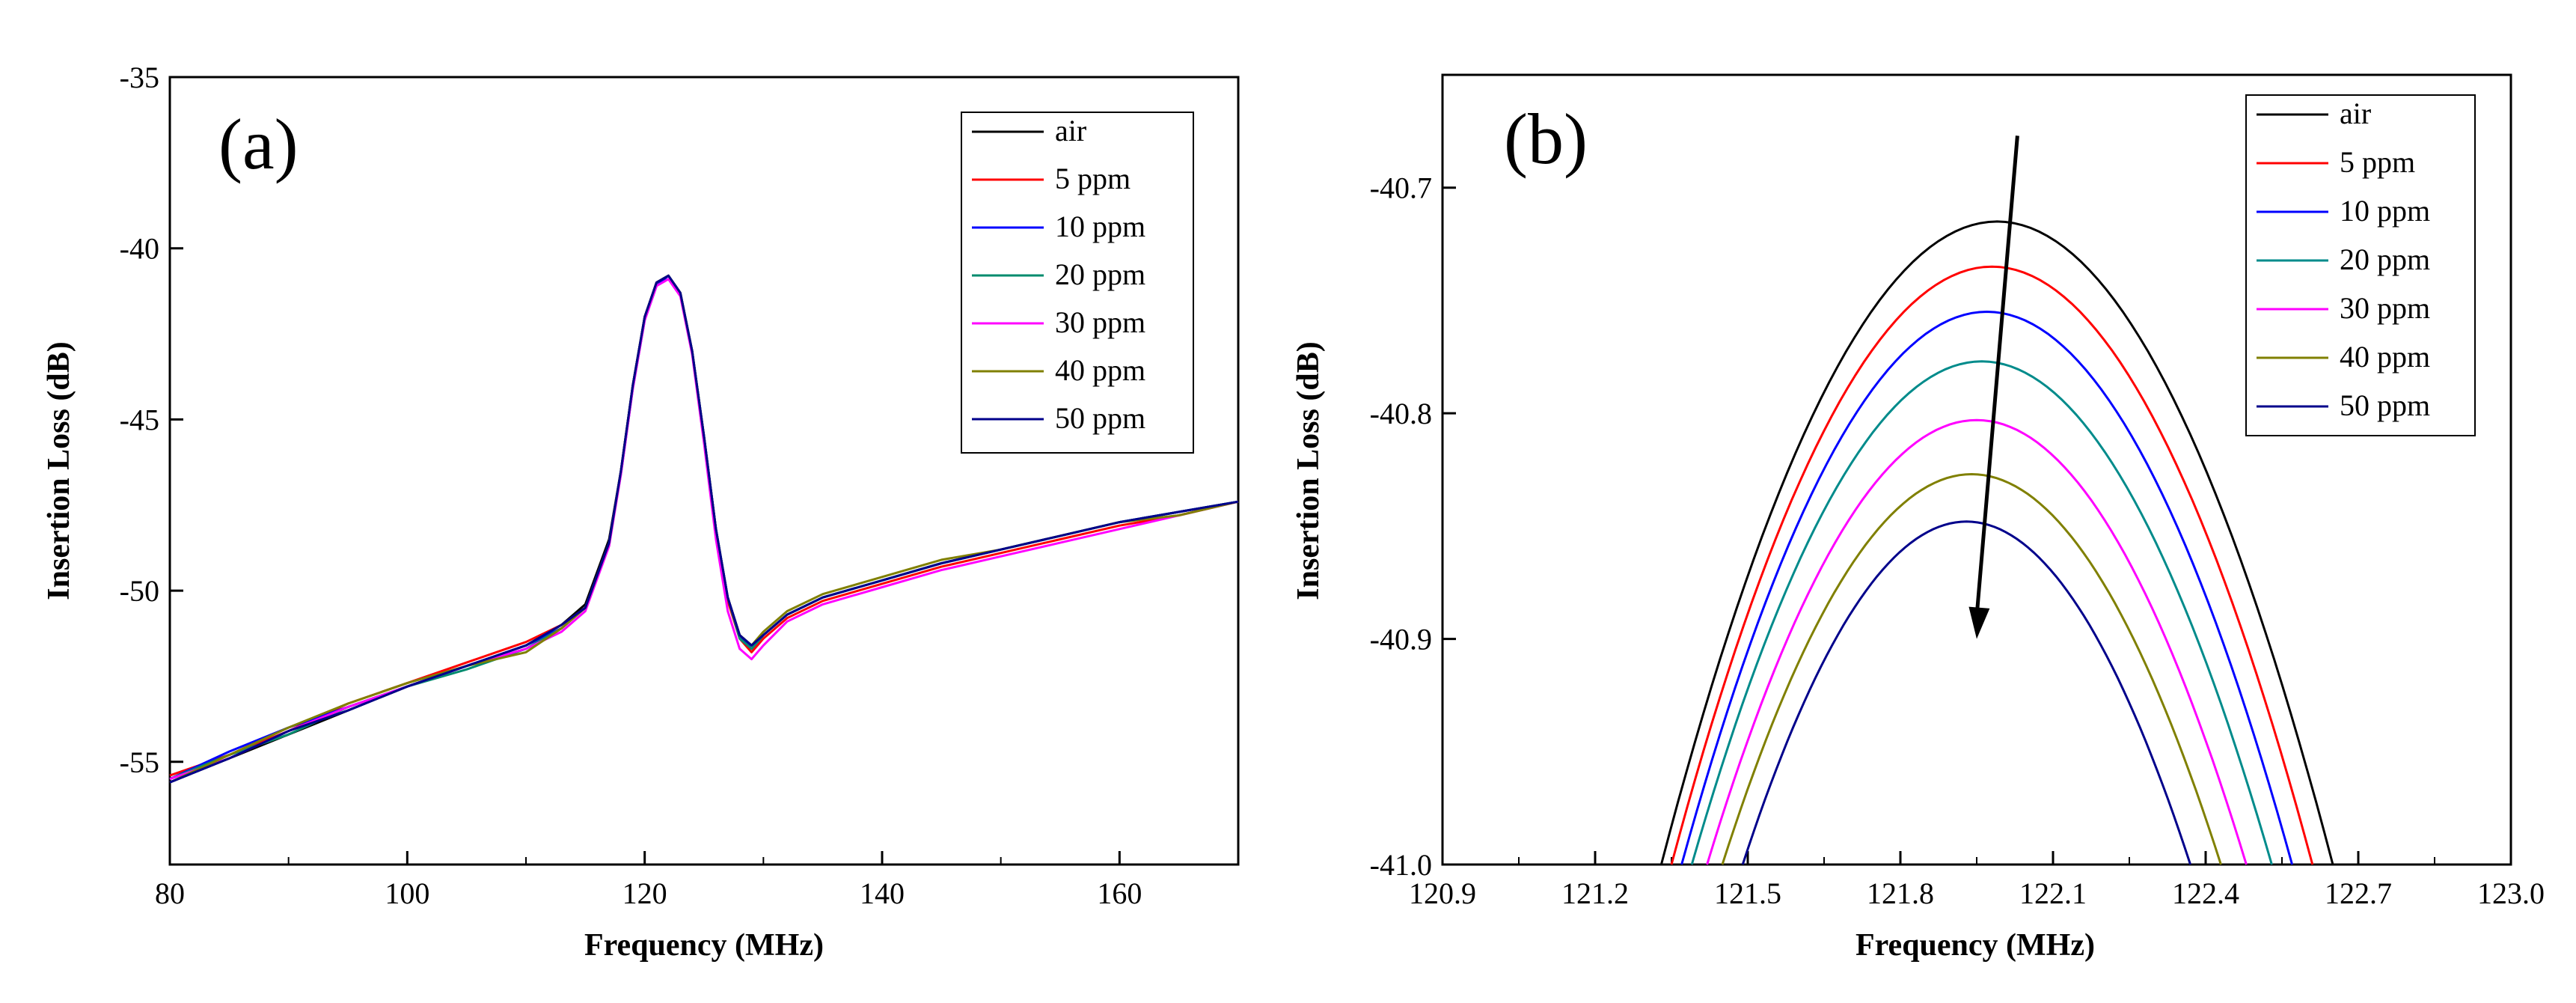 The image size is (2576, 1003). What do you see at coordinates (59, 471) in the screenshot?
I see `panel-a-ylabel: Insertion Loss (dB)` at bounding box center [59, 471].